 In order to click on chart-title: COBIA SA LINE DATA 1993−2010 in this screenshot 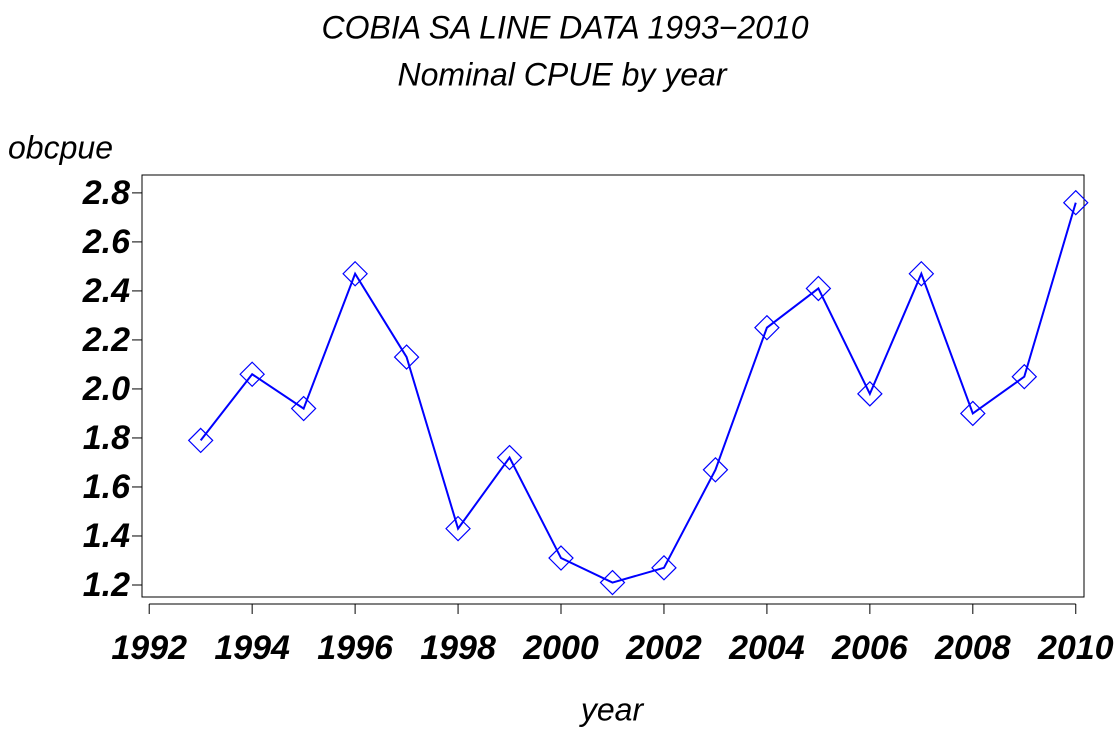, I will do `click(564, 27)`.